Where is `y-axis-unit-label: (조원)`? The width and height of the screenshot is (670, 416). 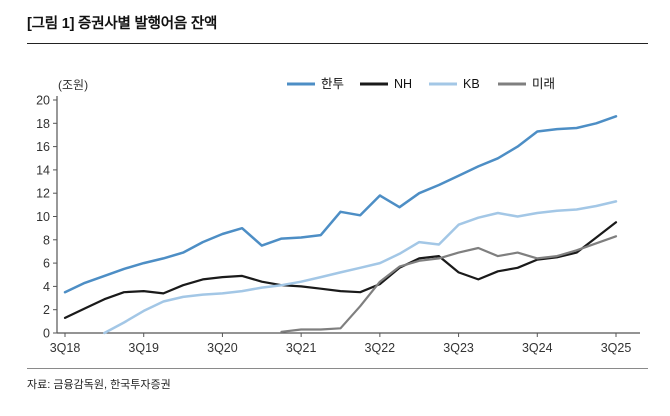
y-axis-unit-label: (조원) is located at coordinates (73, 85).